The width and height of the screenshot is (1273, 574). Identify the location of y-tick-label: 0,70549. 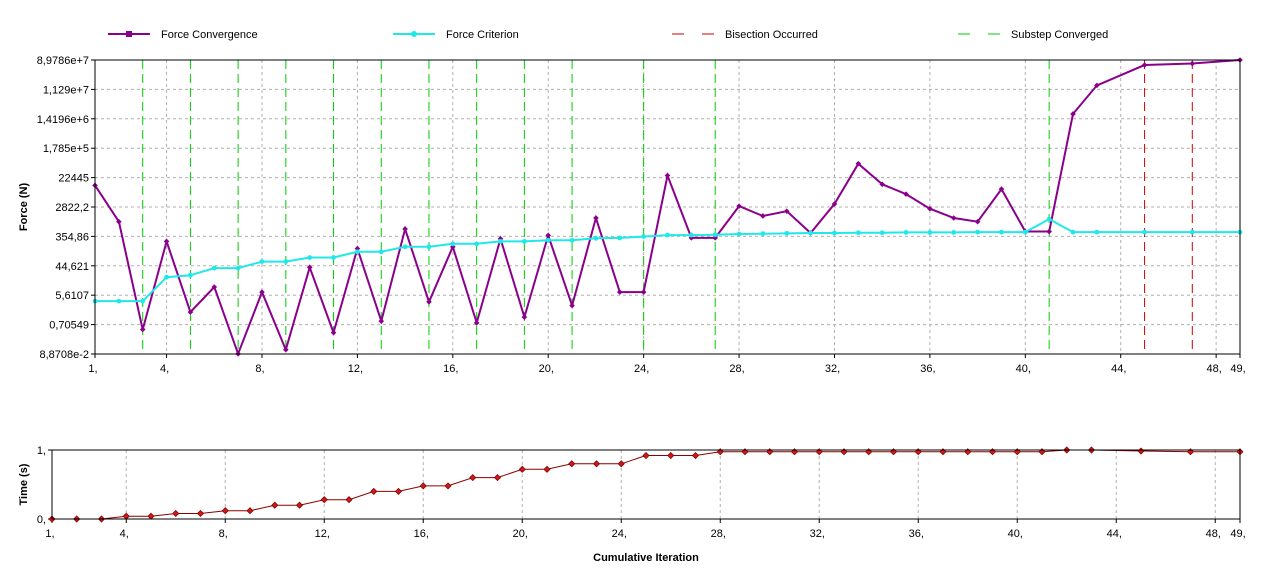
(69, 326).